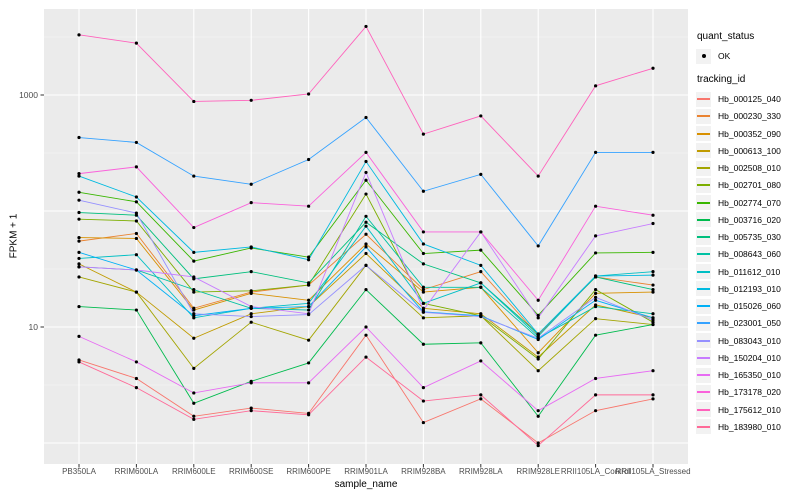  I want to click on x-axis-tick-label: PB350LA, so click(79, 471).